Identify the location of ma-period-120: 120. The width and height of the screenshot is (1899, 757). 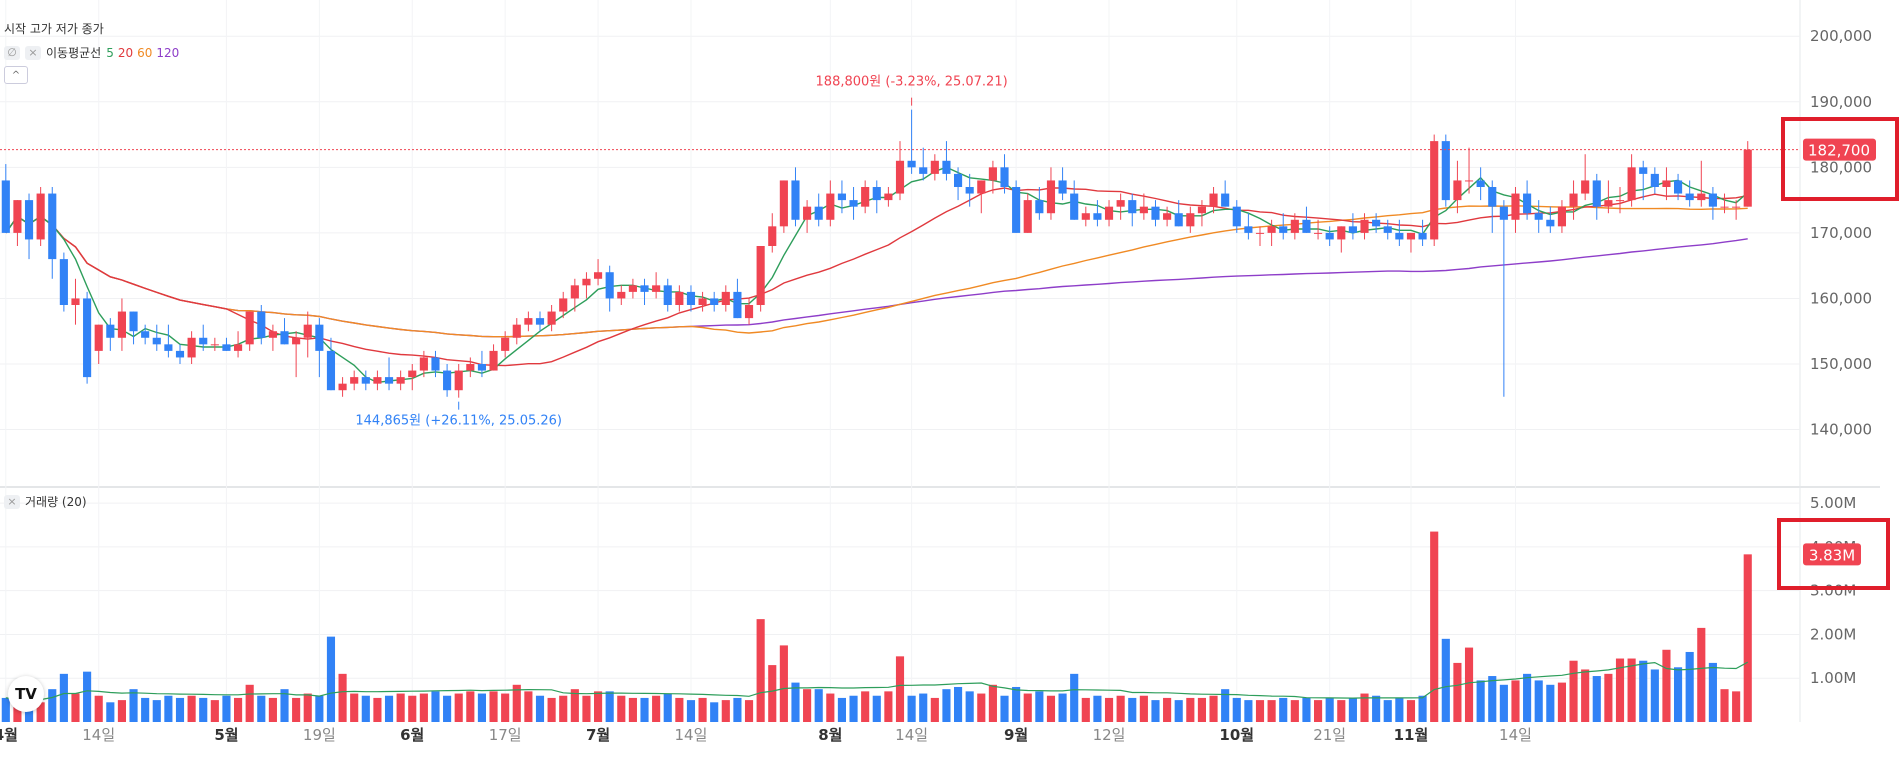
(168, 52).